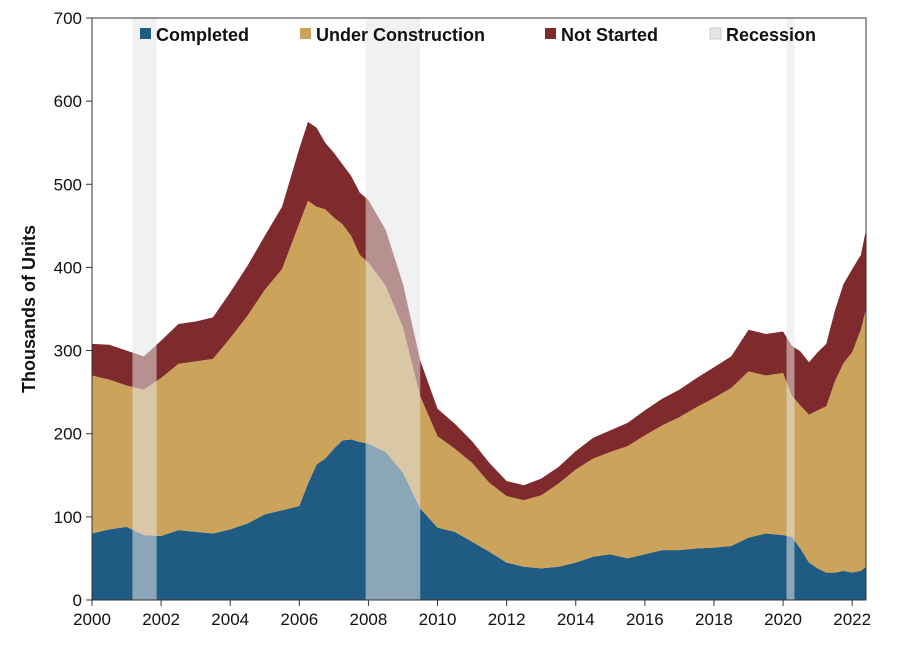  I want to click on x-tick-label: 2002, so click(161, 619).